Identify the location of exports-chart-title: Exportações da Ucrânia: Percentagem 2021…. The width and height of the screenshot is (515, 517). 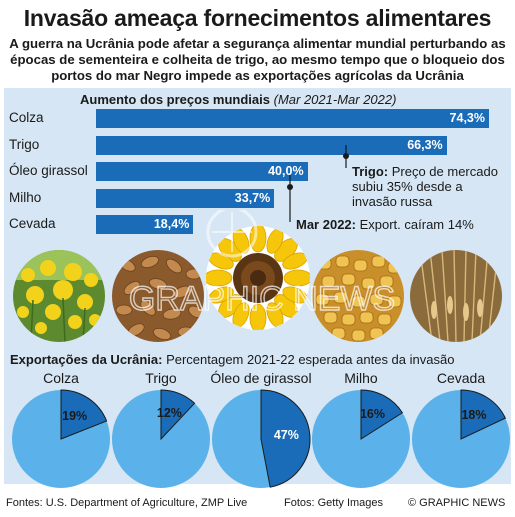
(232, 359).